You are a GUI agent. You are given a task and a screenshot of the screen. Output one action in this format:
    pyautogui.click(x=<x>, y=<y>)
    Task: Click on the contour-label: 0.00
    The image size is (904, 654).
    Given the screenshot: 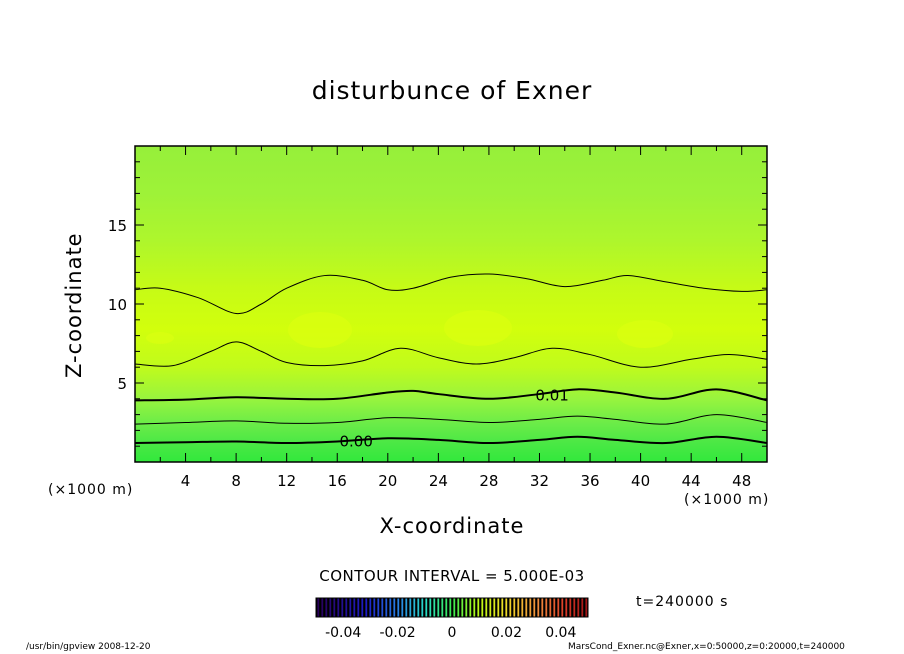 What is the action you would take?
    pyautogui.click(x=355, y=441)
    